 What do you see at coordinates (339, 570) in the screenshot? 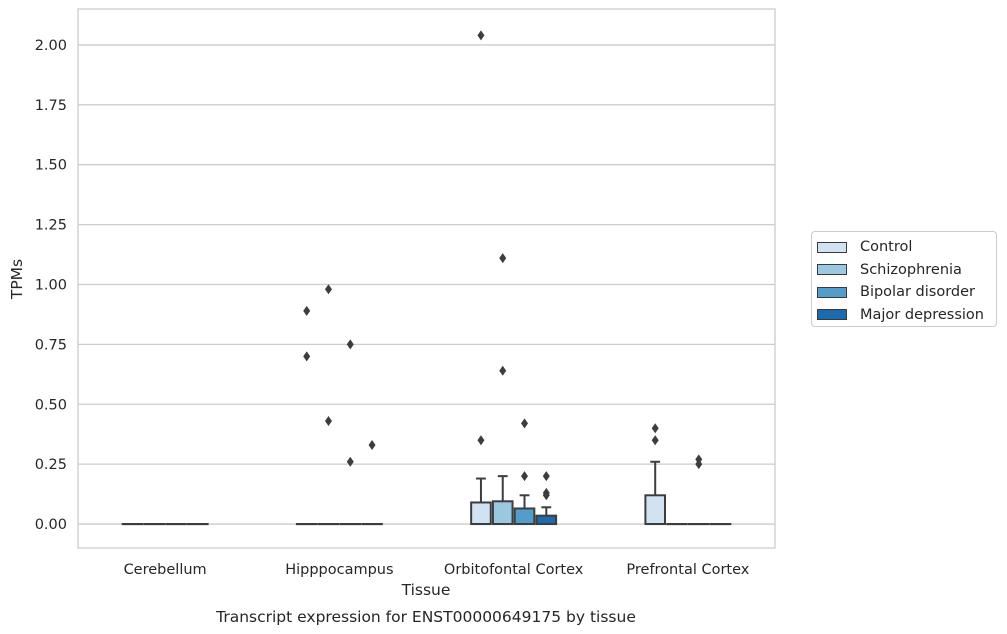
I see `x-tick-label: Hipppocampus` at bounding box center [339, 570].